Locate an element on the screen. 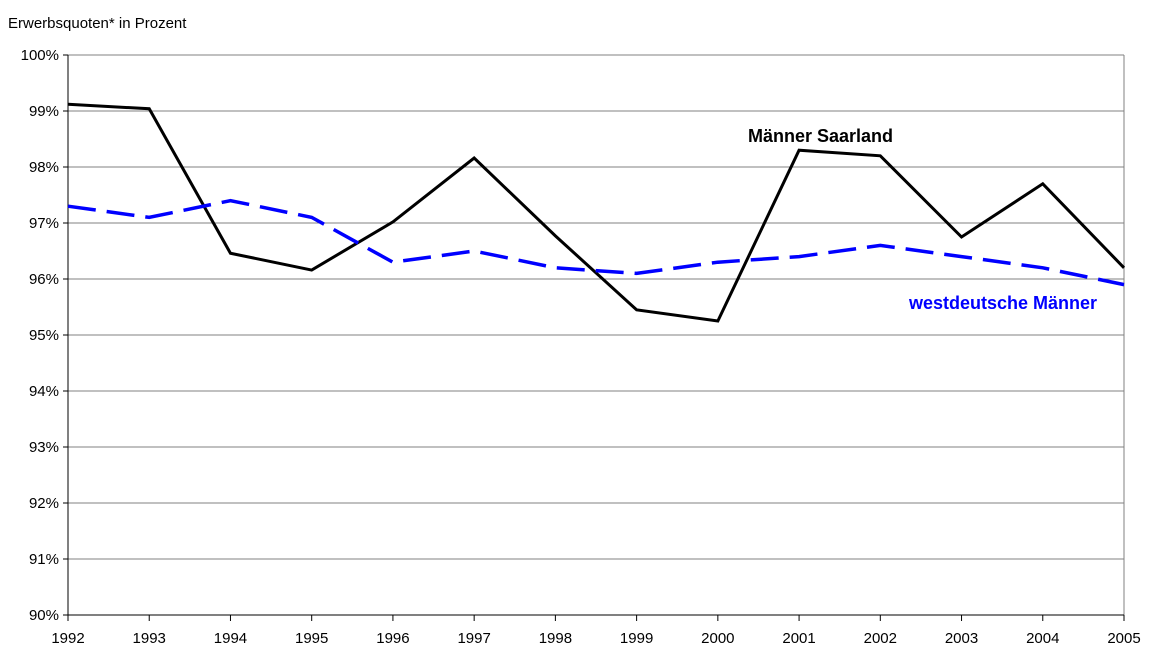  y-tick-label: 94% is located at coordinates (44, 391).